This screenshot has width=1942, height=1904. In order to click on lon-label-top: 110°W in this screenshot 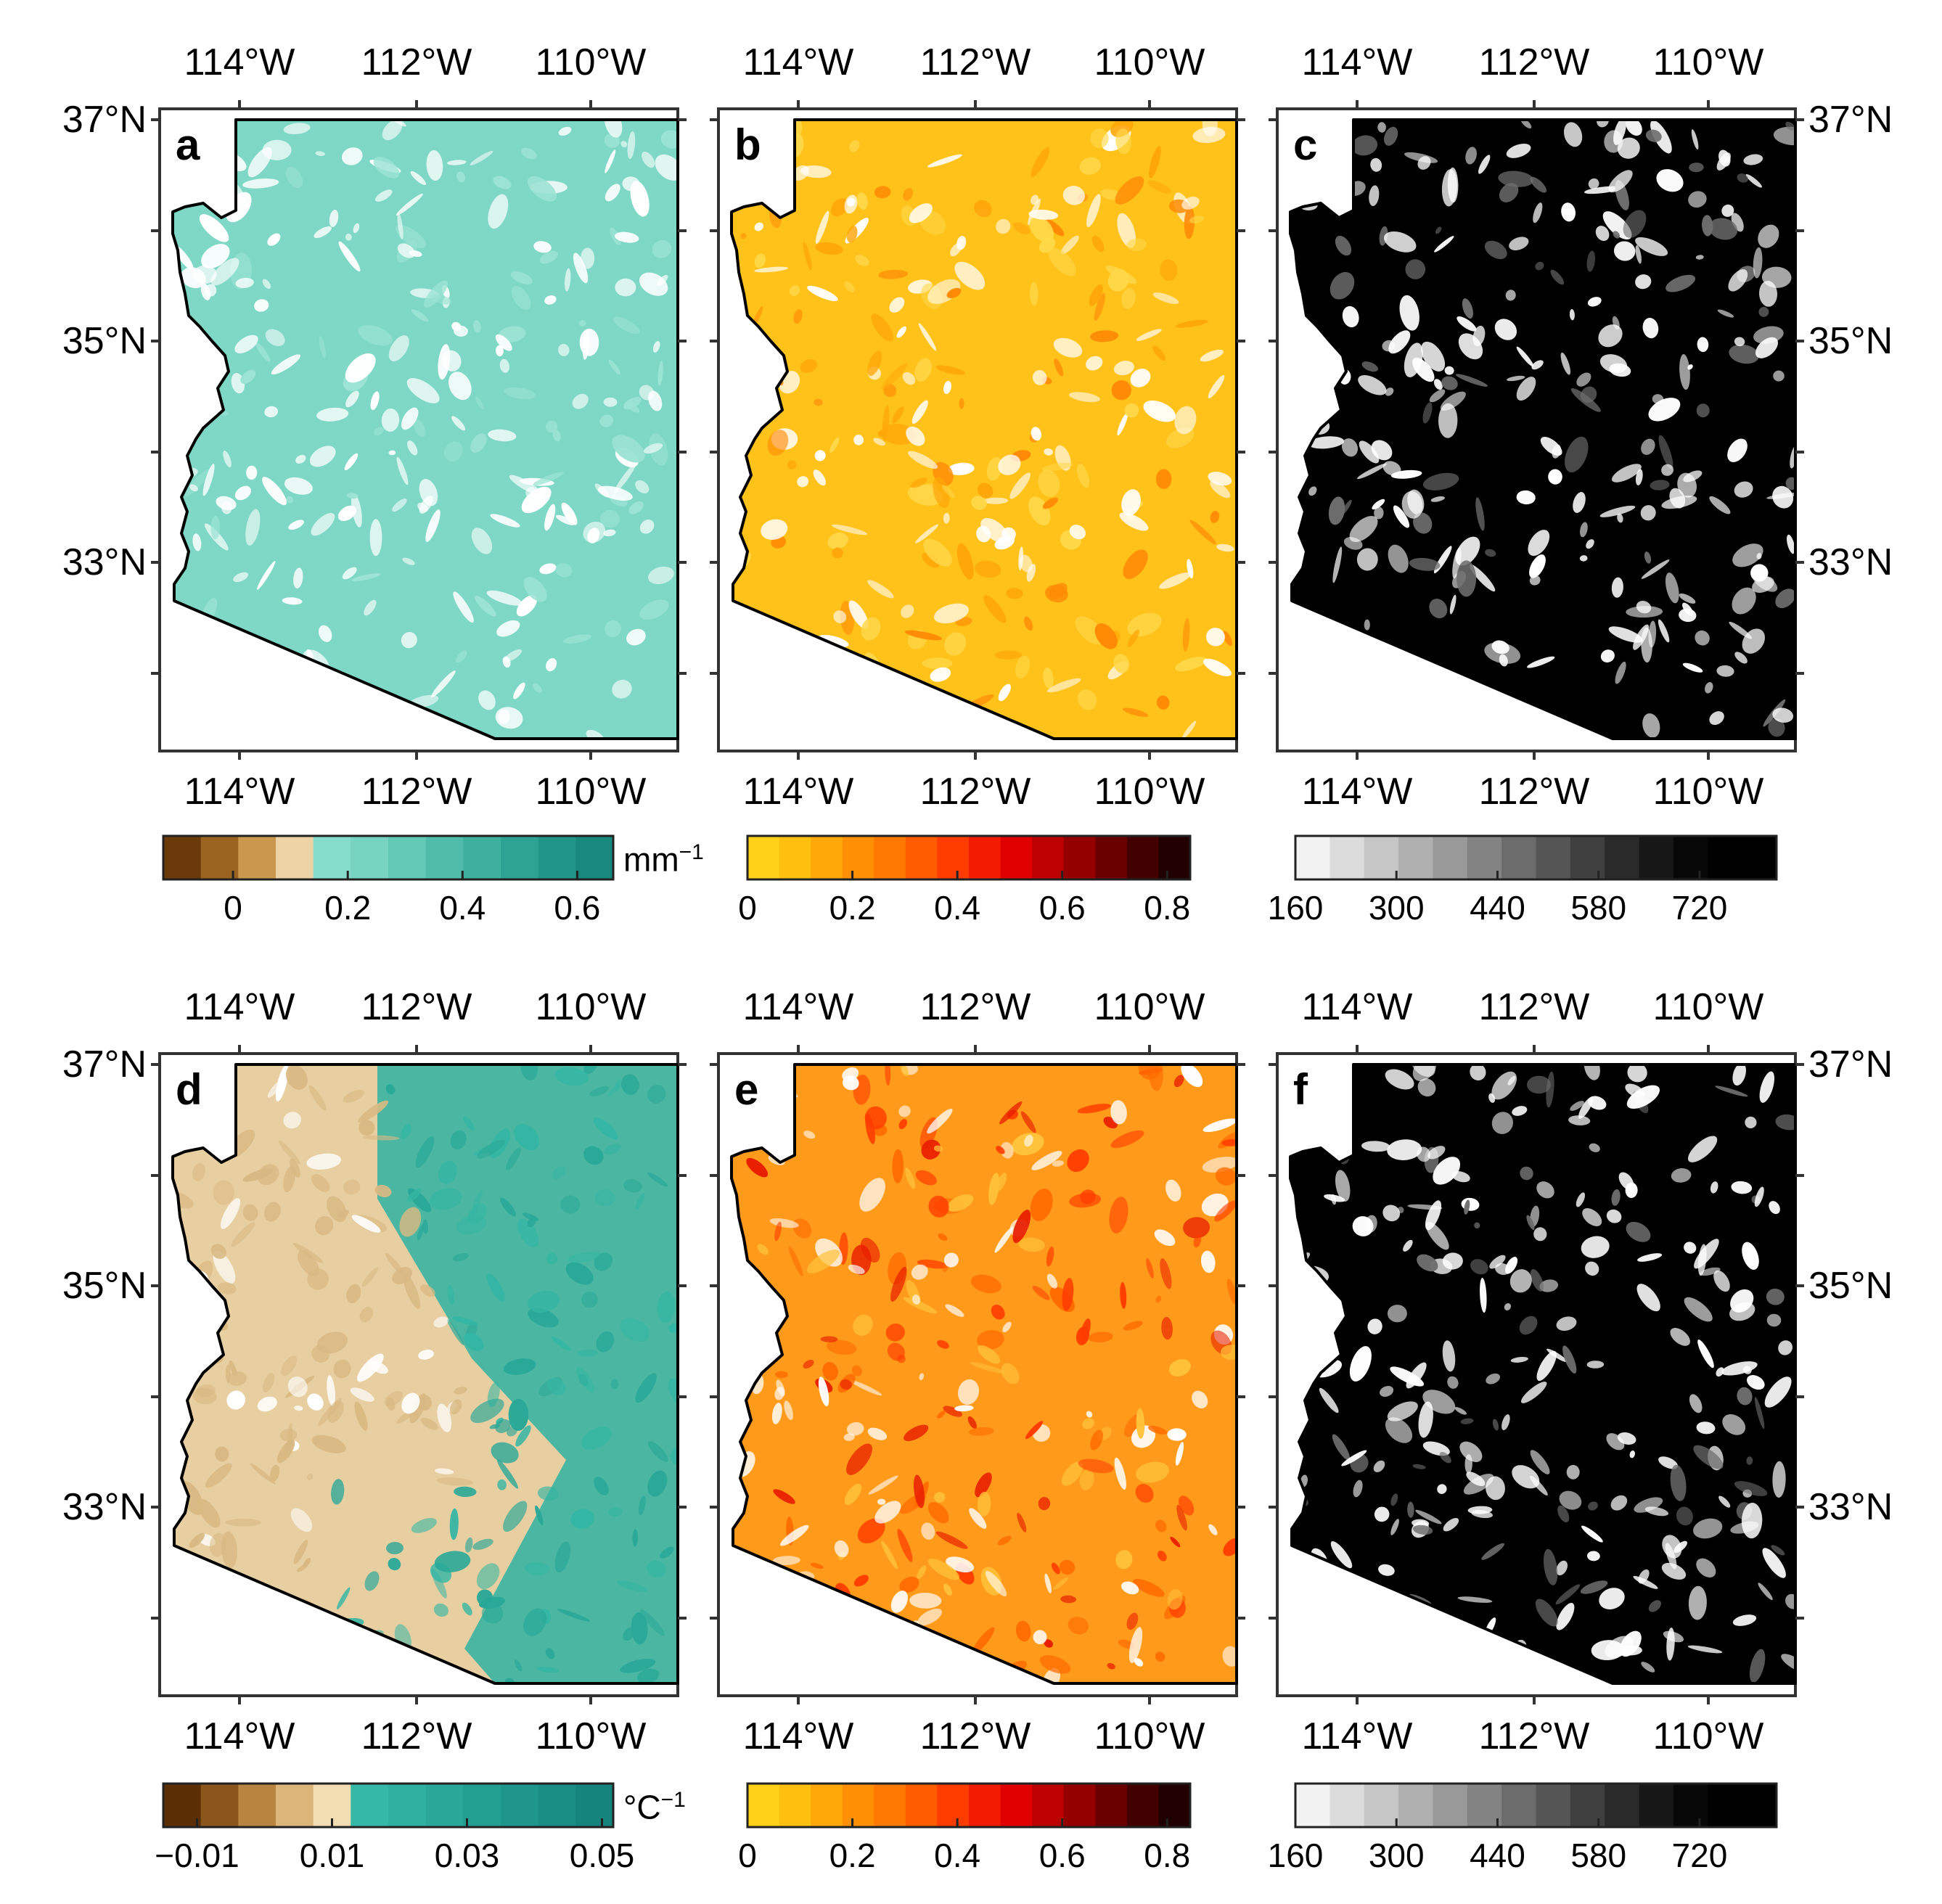, I will do `click(591, 62)`.